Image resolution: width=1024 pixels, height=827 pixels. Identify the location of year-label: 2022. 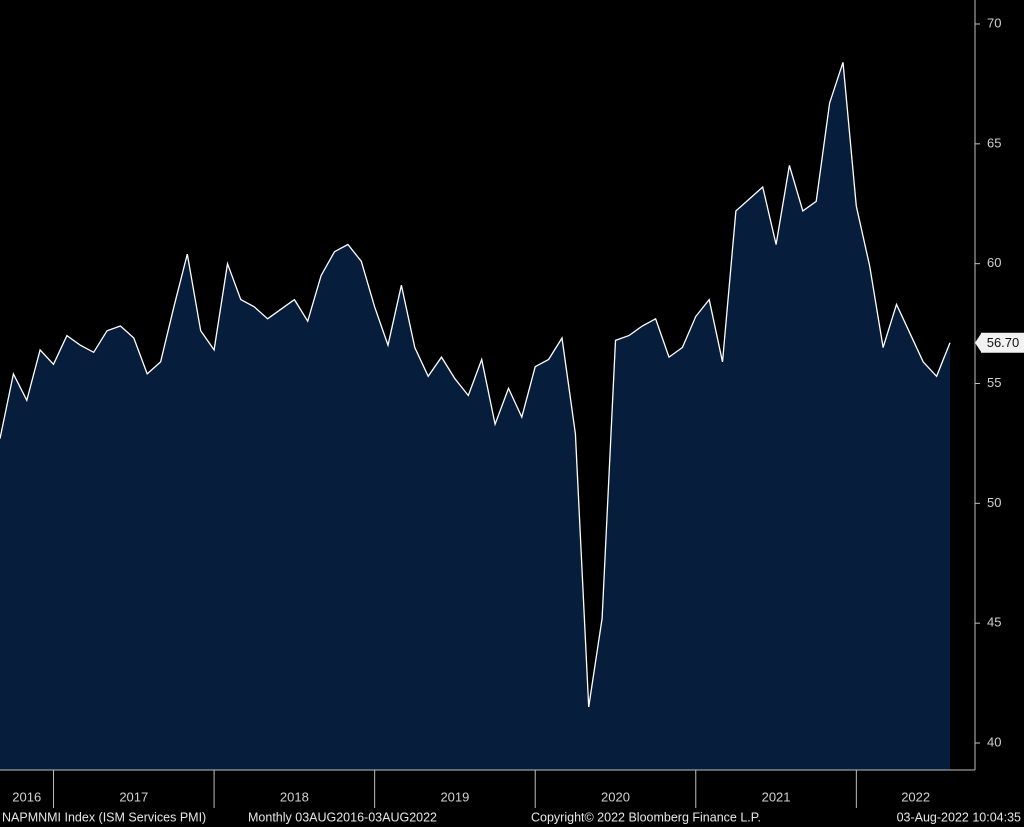
(915, 796).